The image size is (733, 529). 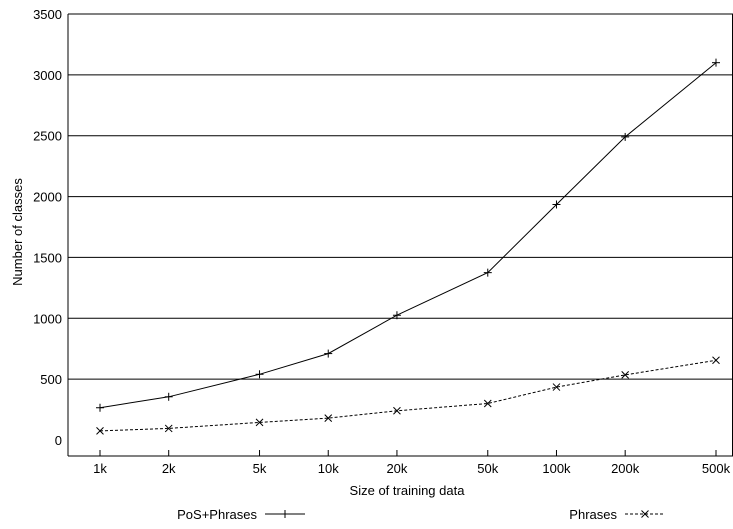 What do you see at coordinates (58, 440) in the screenshot?
I see `y-tick-label: 0` at bounding box center [58, 440].